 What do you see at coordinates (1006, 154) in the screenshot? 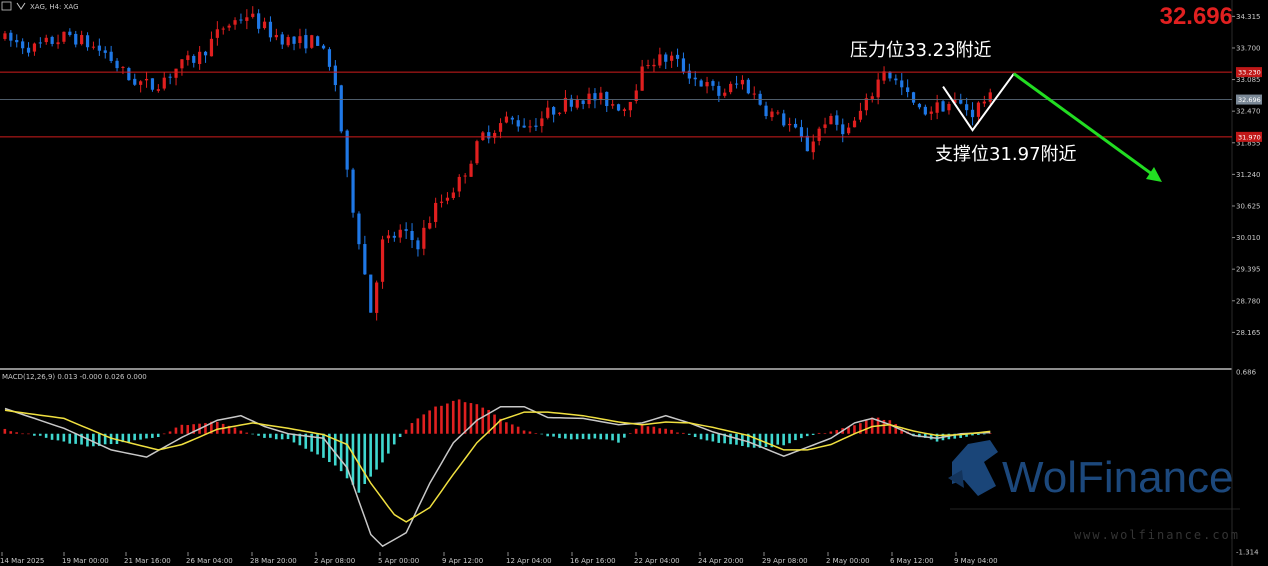
I see `support-label: 支撑位31.97附近` at bounding box center [1006, 154].